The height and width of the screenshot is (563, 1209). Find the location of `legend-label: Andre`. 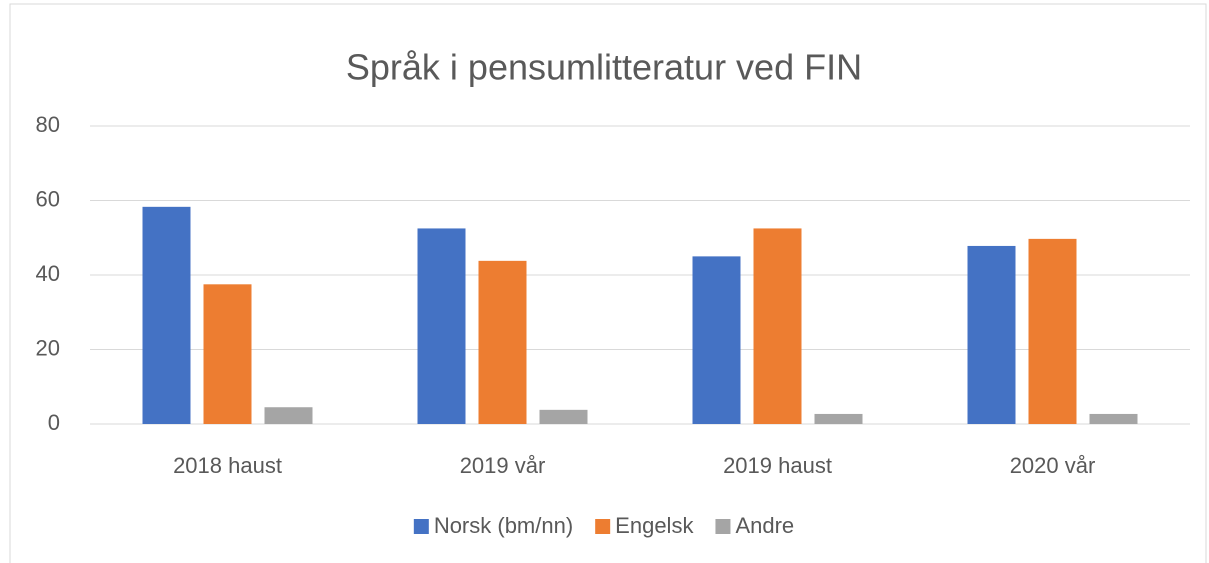

legend-label: Andre is located at coordinates (764, 525).